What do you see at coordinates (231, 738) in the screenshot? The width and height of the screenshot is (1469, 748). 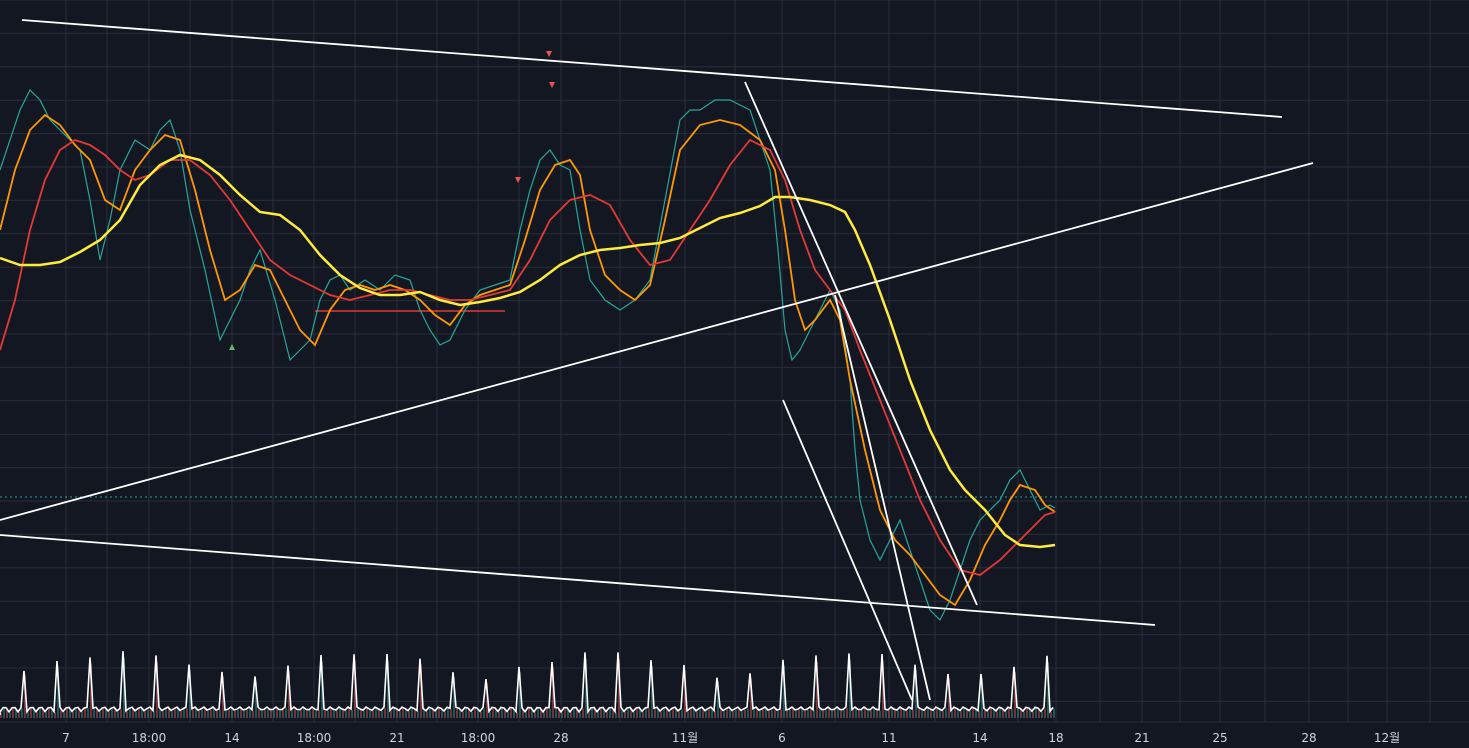 I see `x-tick-label: 14` at bounding box center [231, 738].